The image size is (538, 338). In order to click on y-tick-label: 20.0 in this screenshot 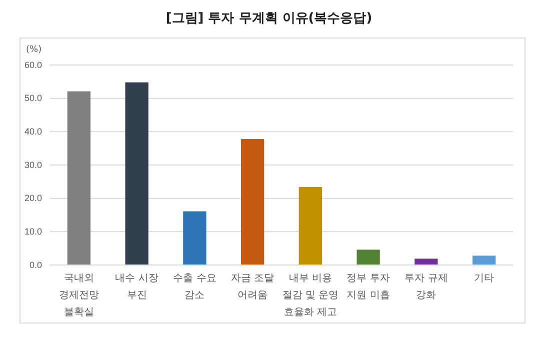, I will do `click(33, 198)`.